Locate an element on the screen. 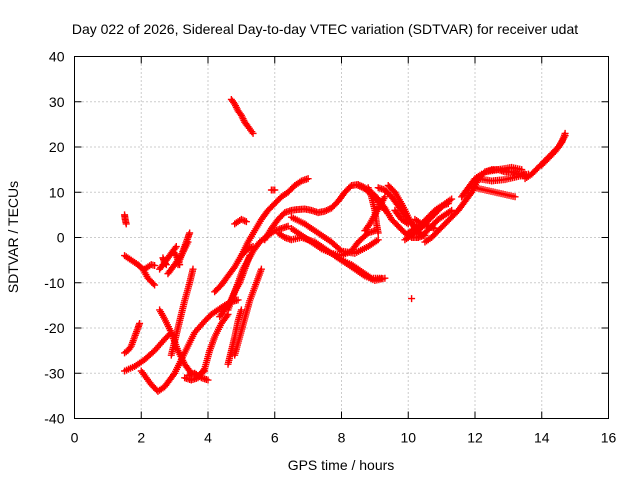  x-tick-label: 8 is located at coordinates (342, 438).